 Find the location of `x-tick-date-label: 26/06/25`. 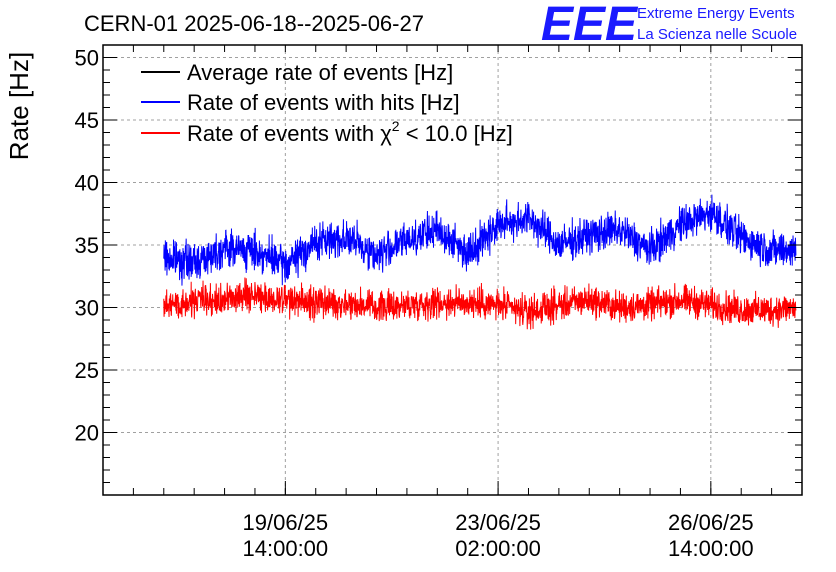

x-tick-date-label: 26/06/25 is located at coordinates (711, 522).